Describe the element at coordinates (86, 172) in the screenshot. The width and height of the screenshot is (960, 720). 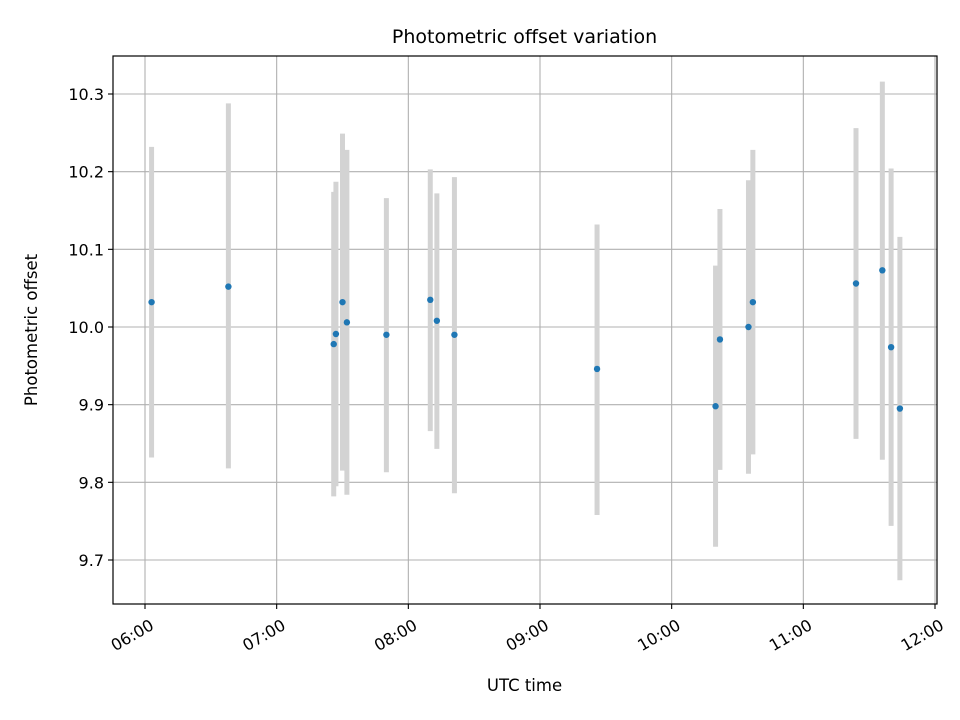
I see `y-tick-label: 10.2` at that location.